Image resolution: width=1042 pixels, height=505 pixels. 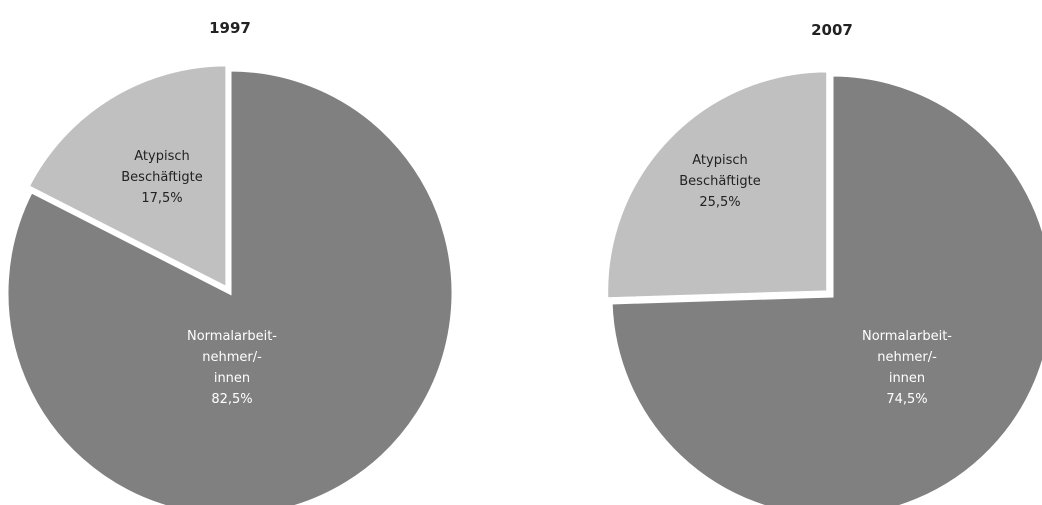 I want to click on slice-label-normal: Normalarbeit-nehmer/- innen 74,5%, so click(x=907, y=368).